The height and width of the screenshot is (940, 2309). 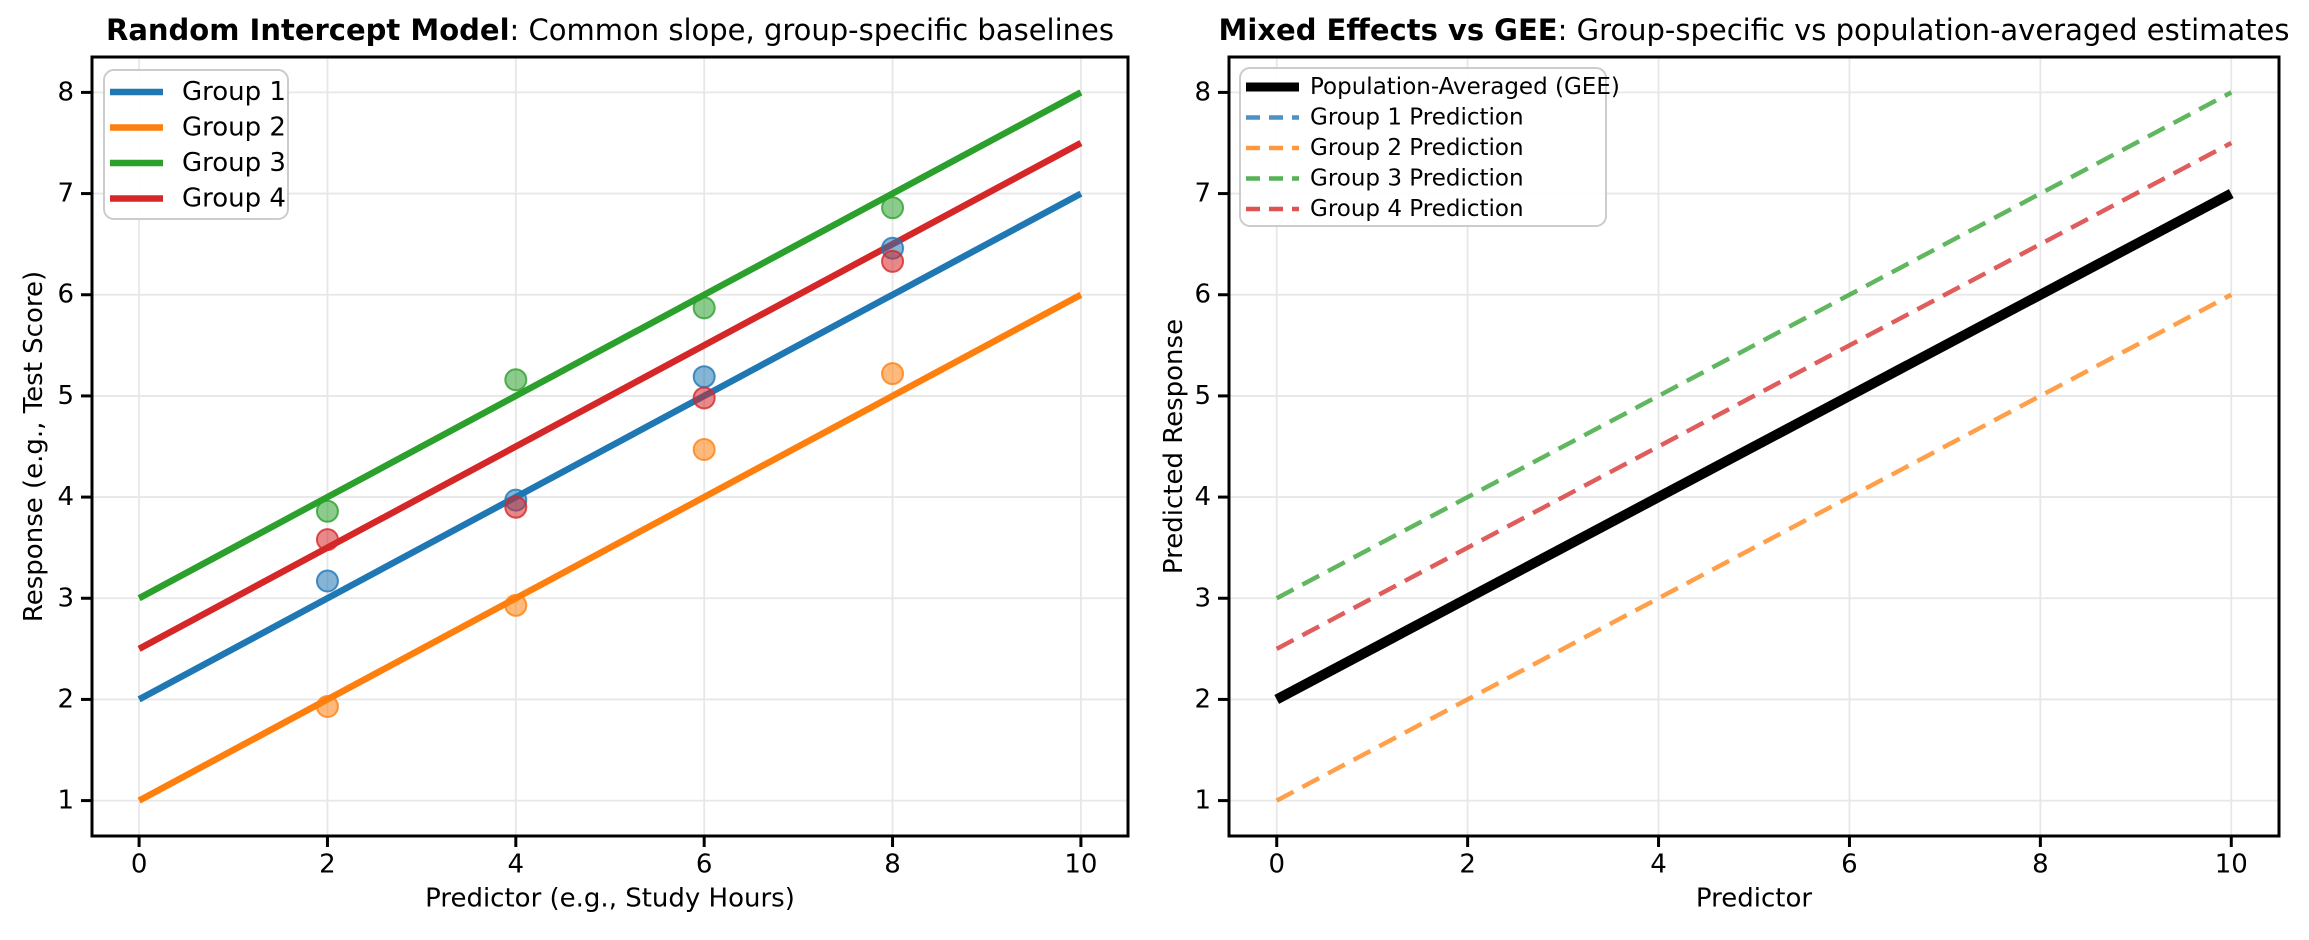 What do you see at coordinates (1417, 209) in the screenshot?
I see `legend-item-label: Group 4 Prediction` at bounding box center [1417, 209].